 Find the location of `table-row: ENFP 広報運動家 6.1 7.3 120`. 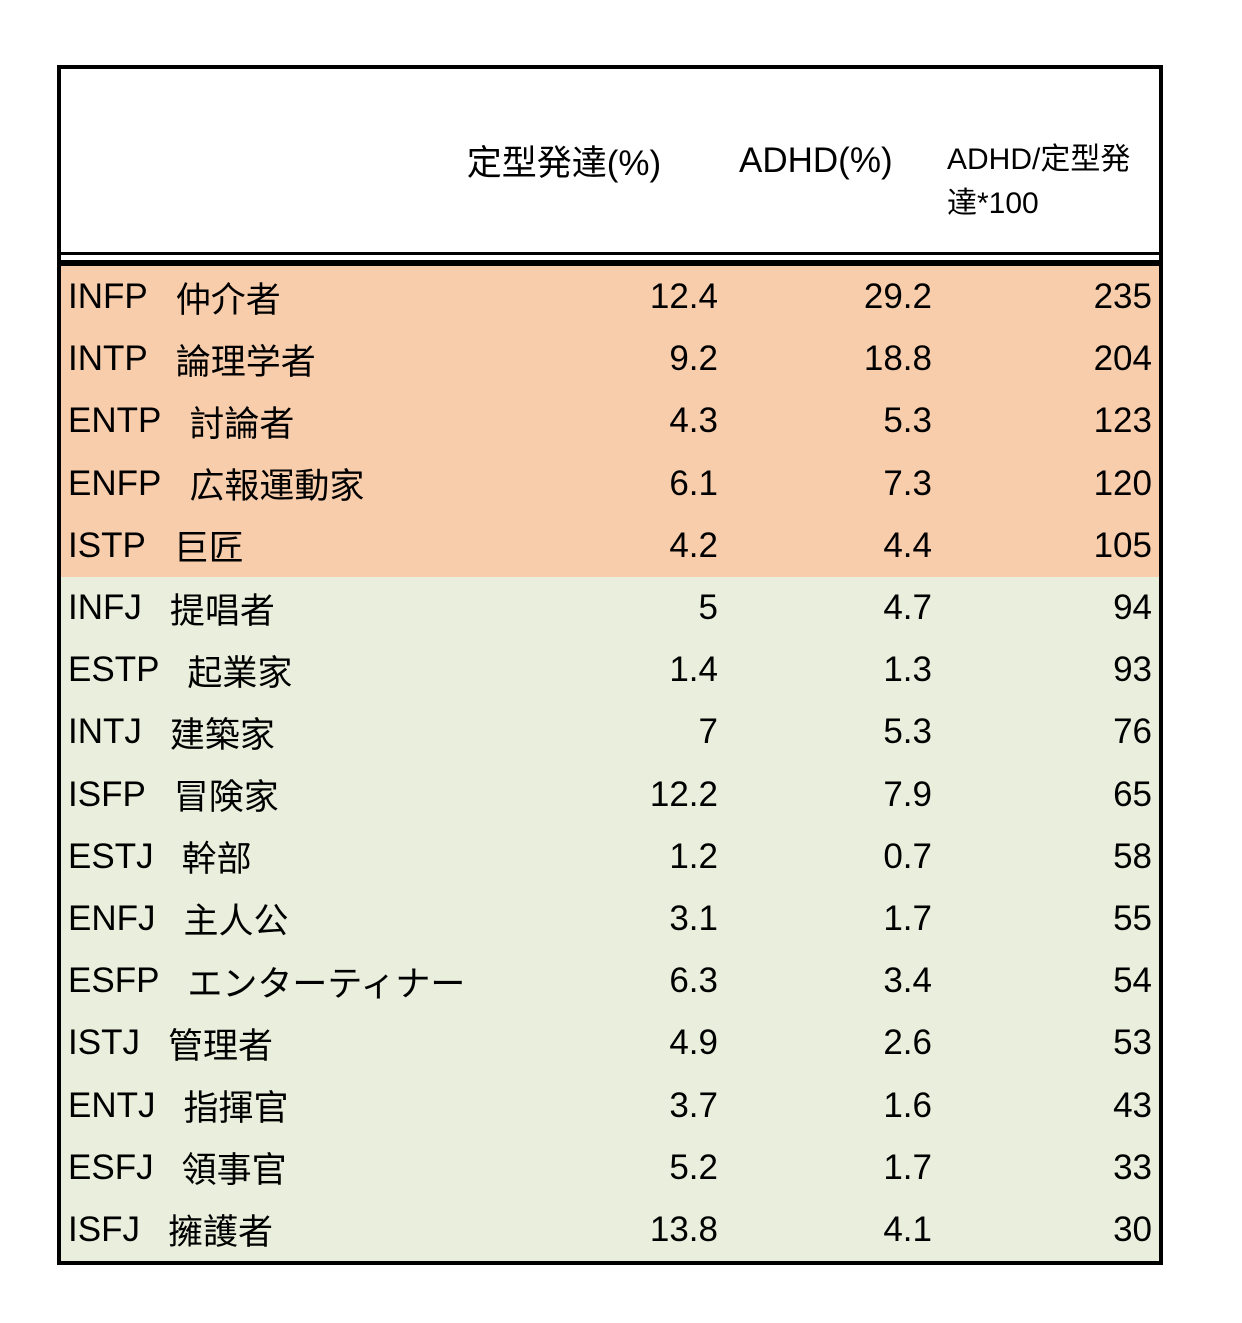

table-row: ENFP 広報運動家 6.1 7.3 120 is located at coordinates (610, 483).